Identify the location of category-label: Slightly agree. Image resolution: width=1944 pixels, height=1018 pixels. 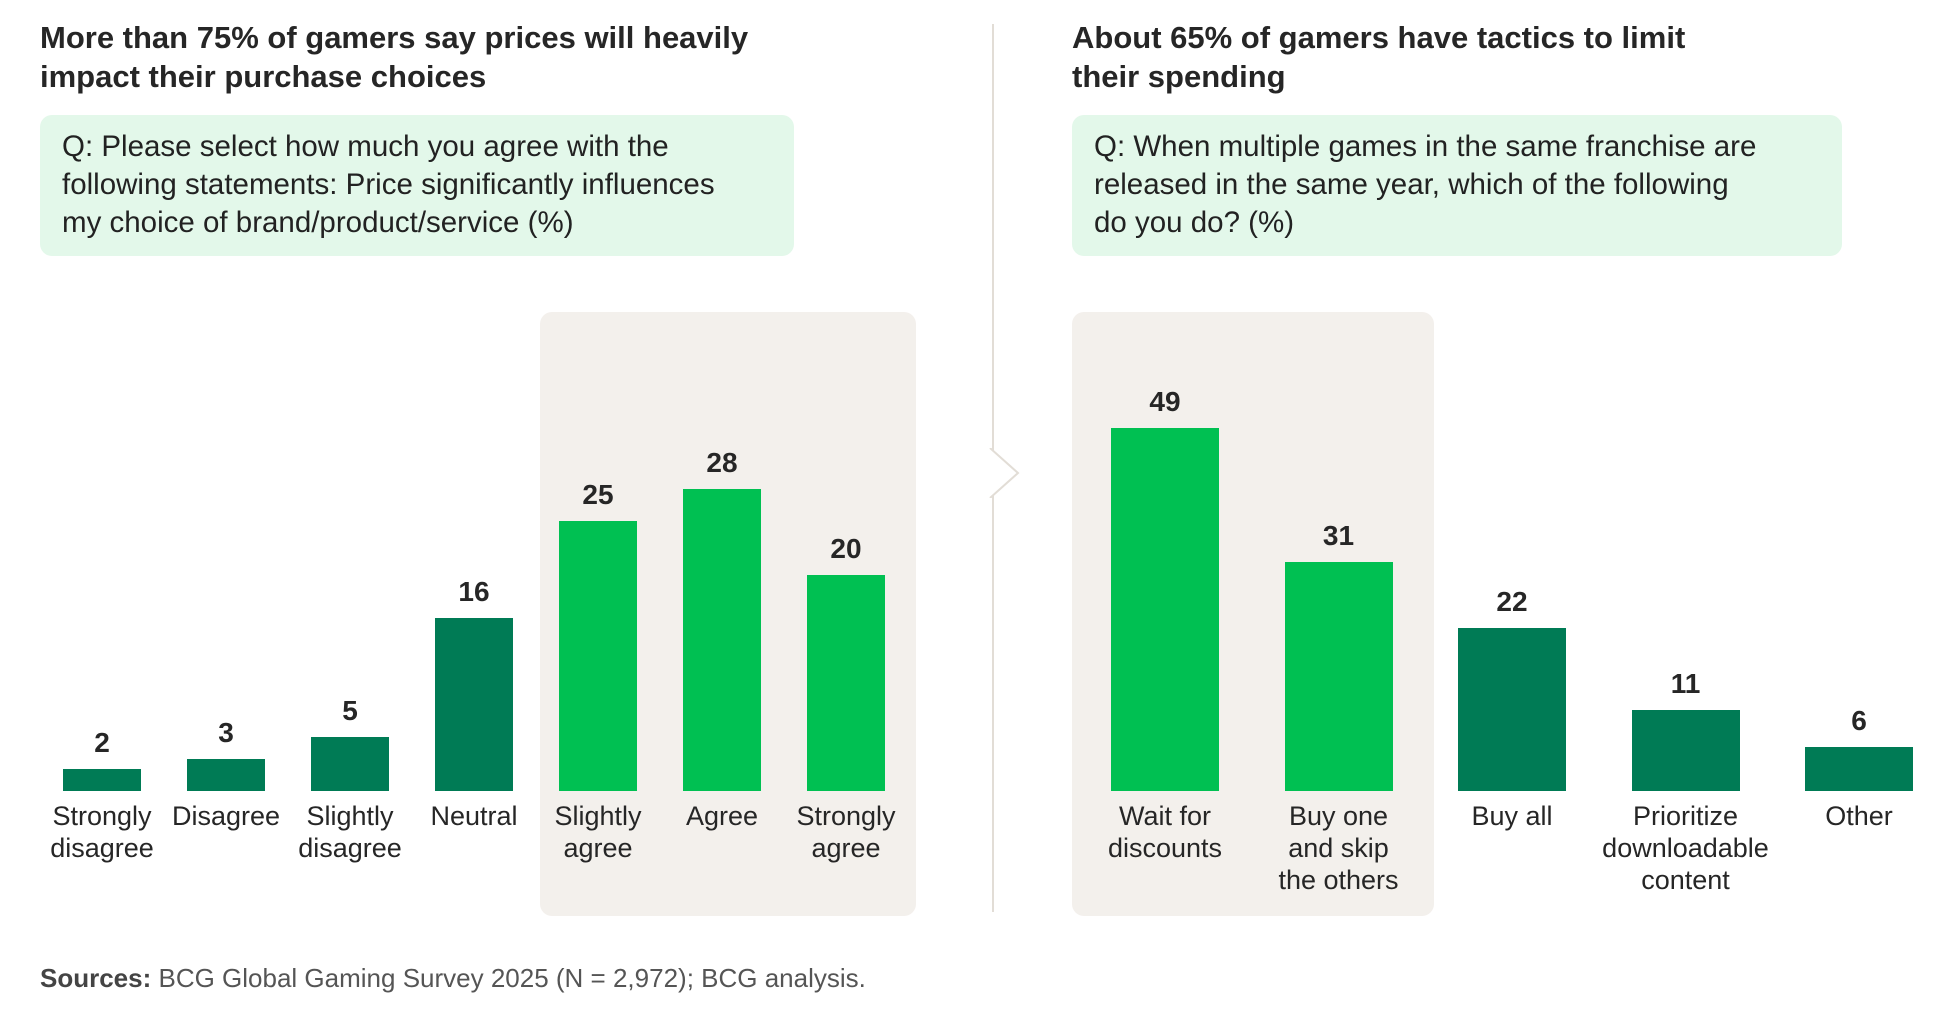
(598, 832).